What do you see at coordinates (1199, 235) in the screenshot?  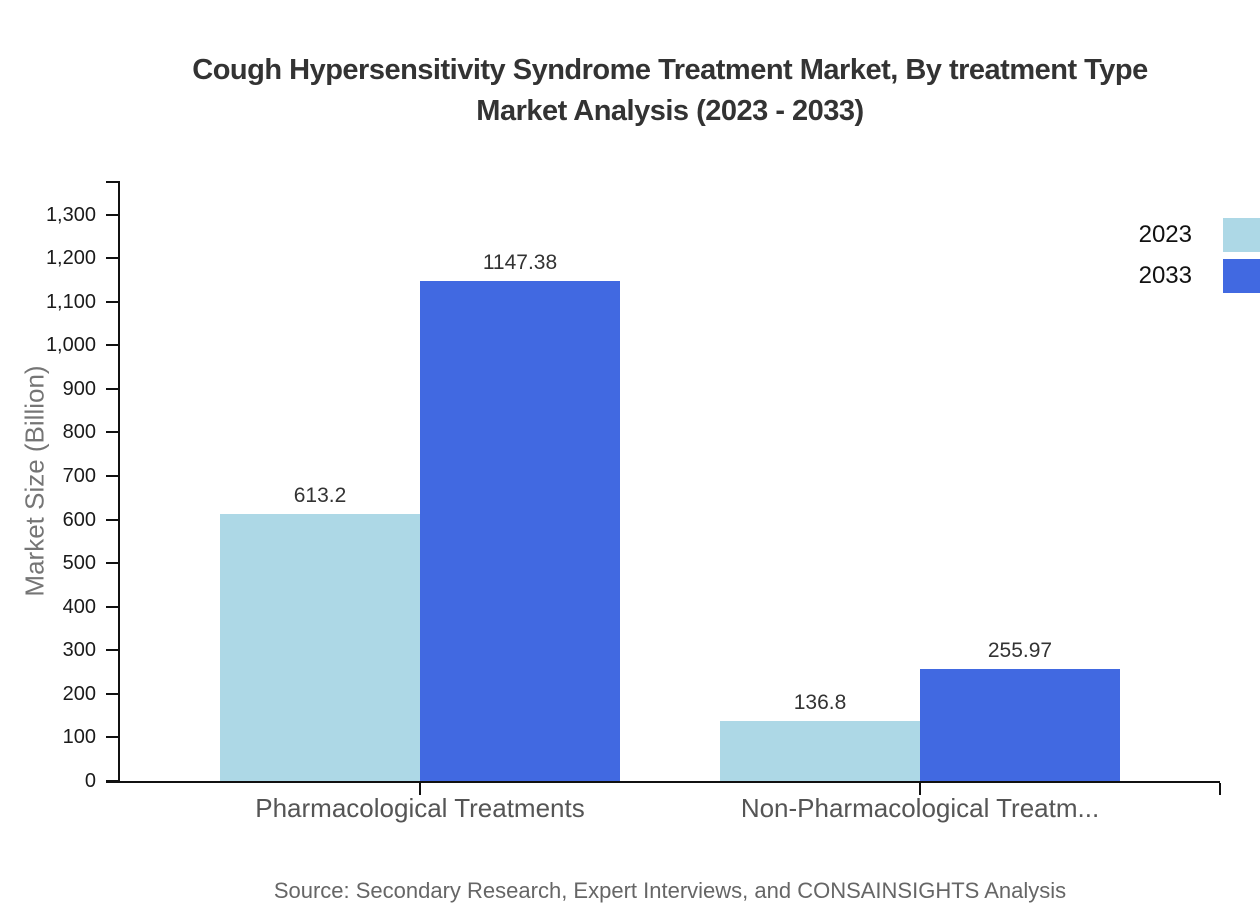 I see `legend-item-2023: 2023` at bounding box center [1199, 235].